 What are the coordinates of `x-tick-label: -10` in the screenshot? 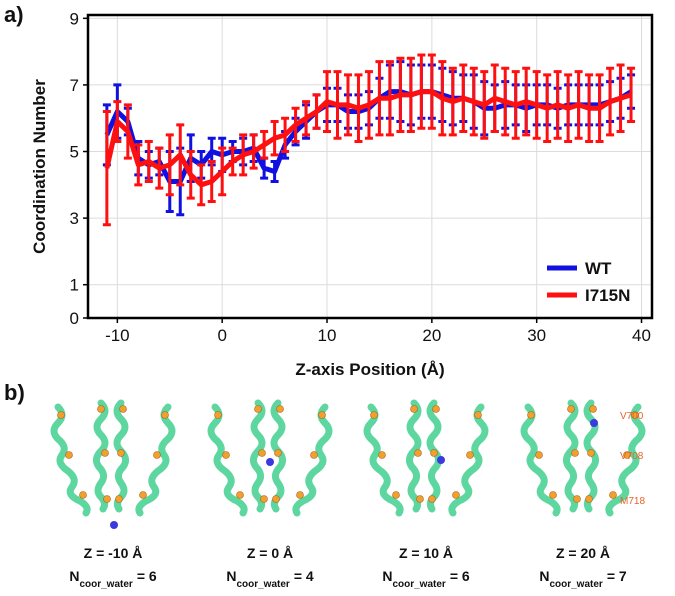 It's located at (117, 335).